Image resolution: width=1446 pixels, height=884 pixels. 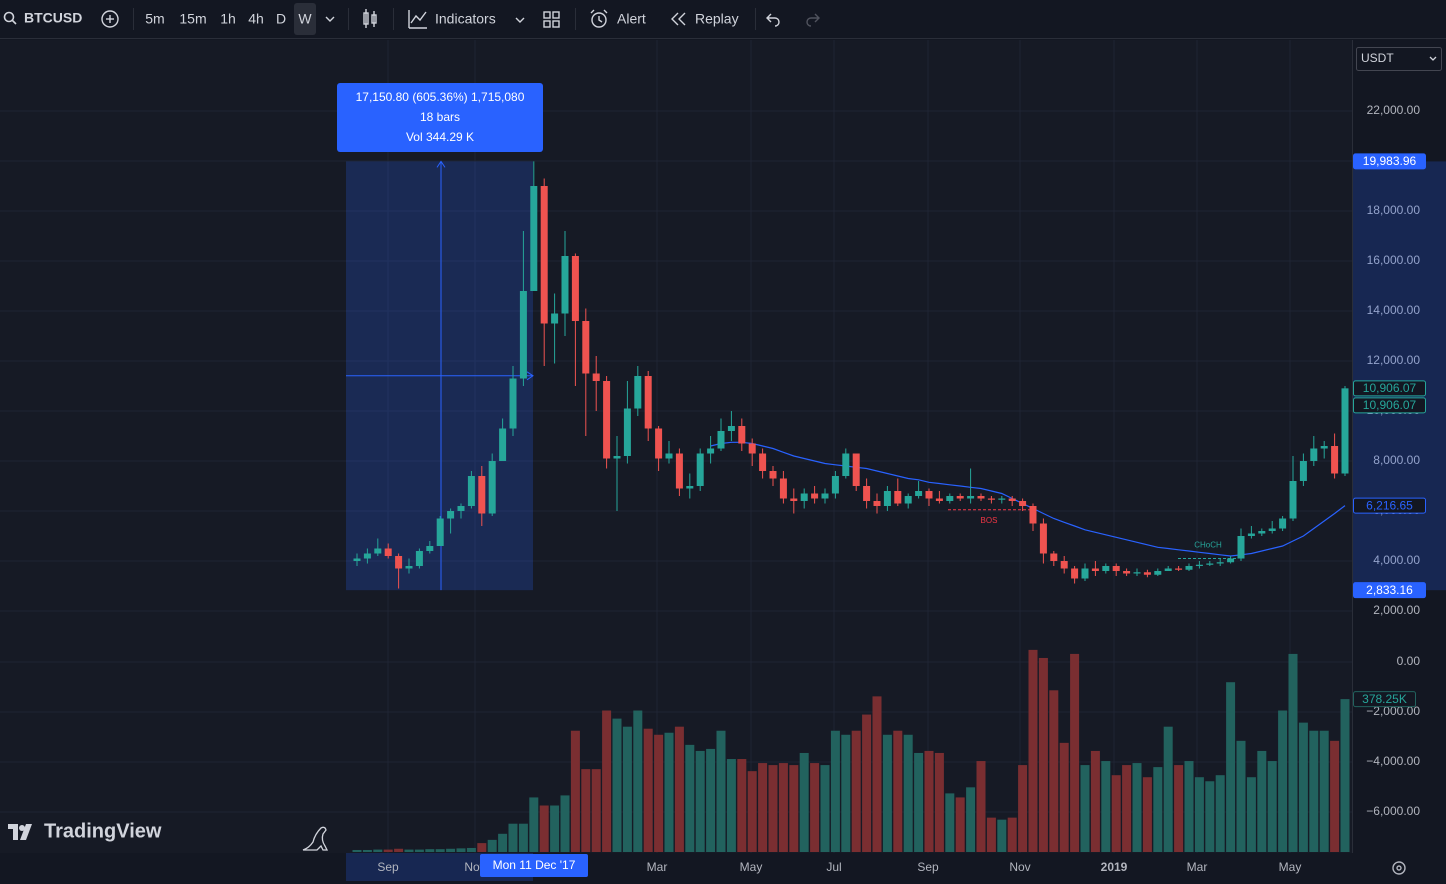 What do you see at coordinates (1394, 210) in the screenshot?
I see `y-tick-label: 18,000.00` at bounding box center [1394, 210].